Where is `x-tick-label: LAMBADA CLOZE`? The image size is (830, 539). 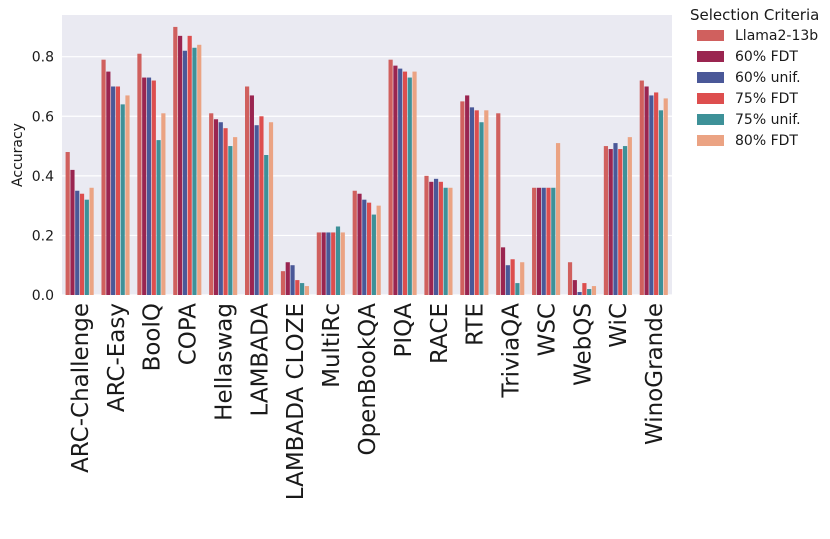 x-tick-label: LAMBADA CLOZE is located at coordinates (296, 401).